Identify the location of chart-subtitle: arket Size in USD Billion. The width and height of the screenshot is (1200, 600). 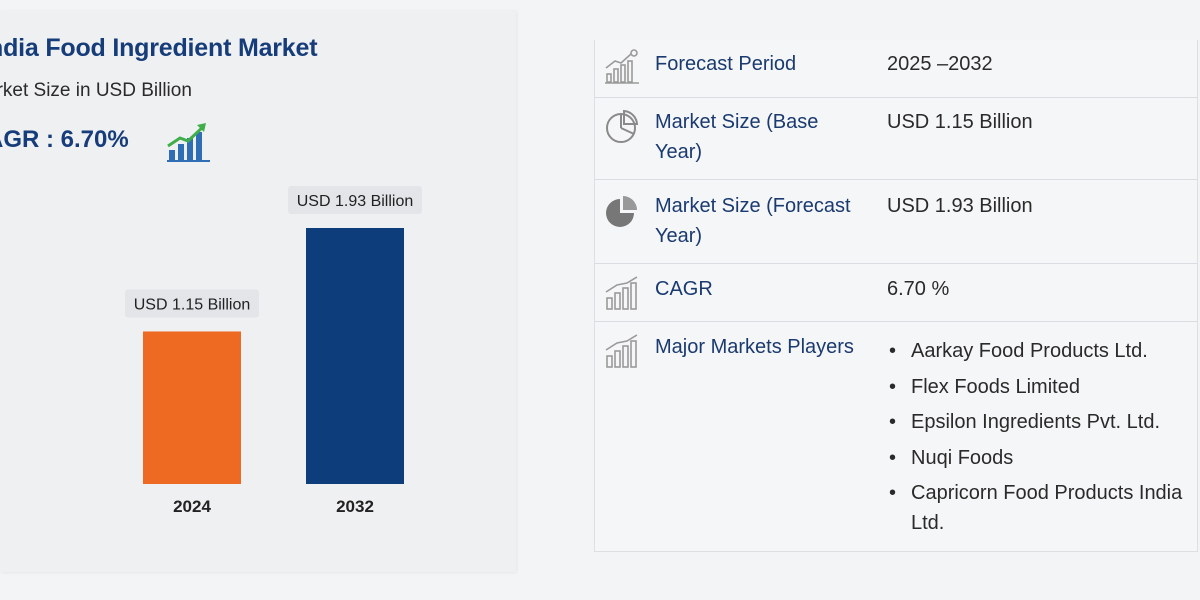
(96, 90).